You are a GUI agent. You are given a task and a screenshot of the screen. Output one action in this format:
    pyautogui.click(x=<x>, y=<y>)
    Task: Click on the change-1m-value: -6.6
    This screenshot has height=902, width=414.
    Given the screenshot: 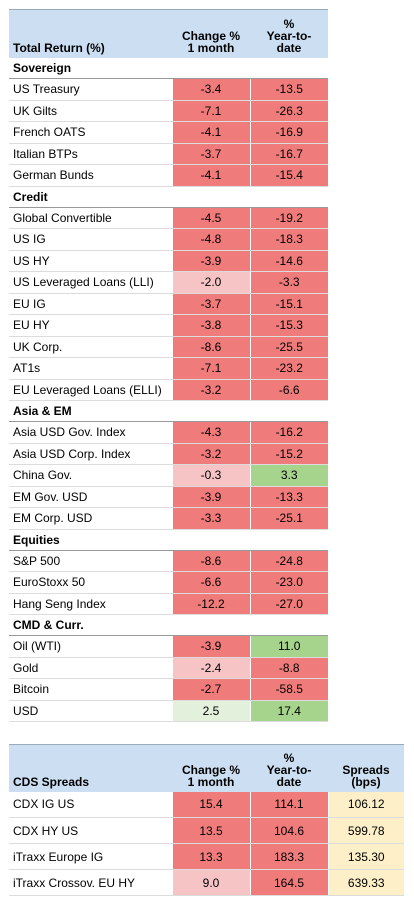 What is the action you would take?
    pyautogui.click(x=210, y=582)
    